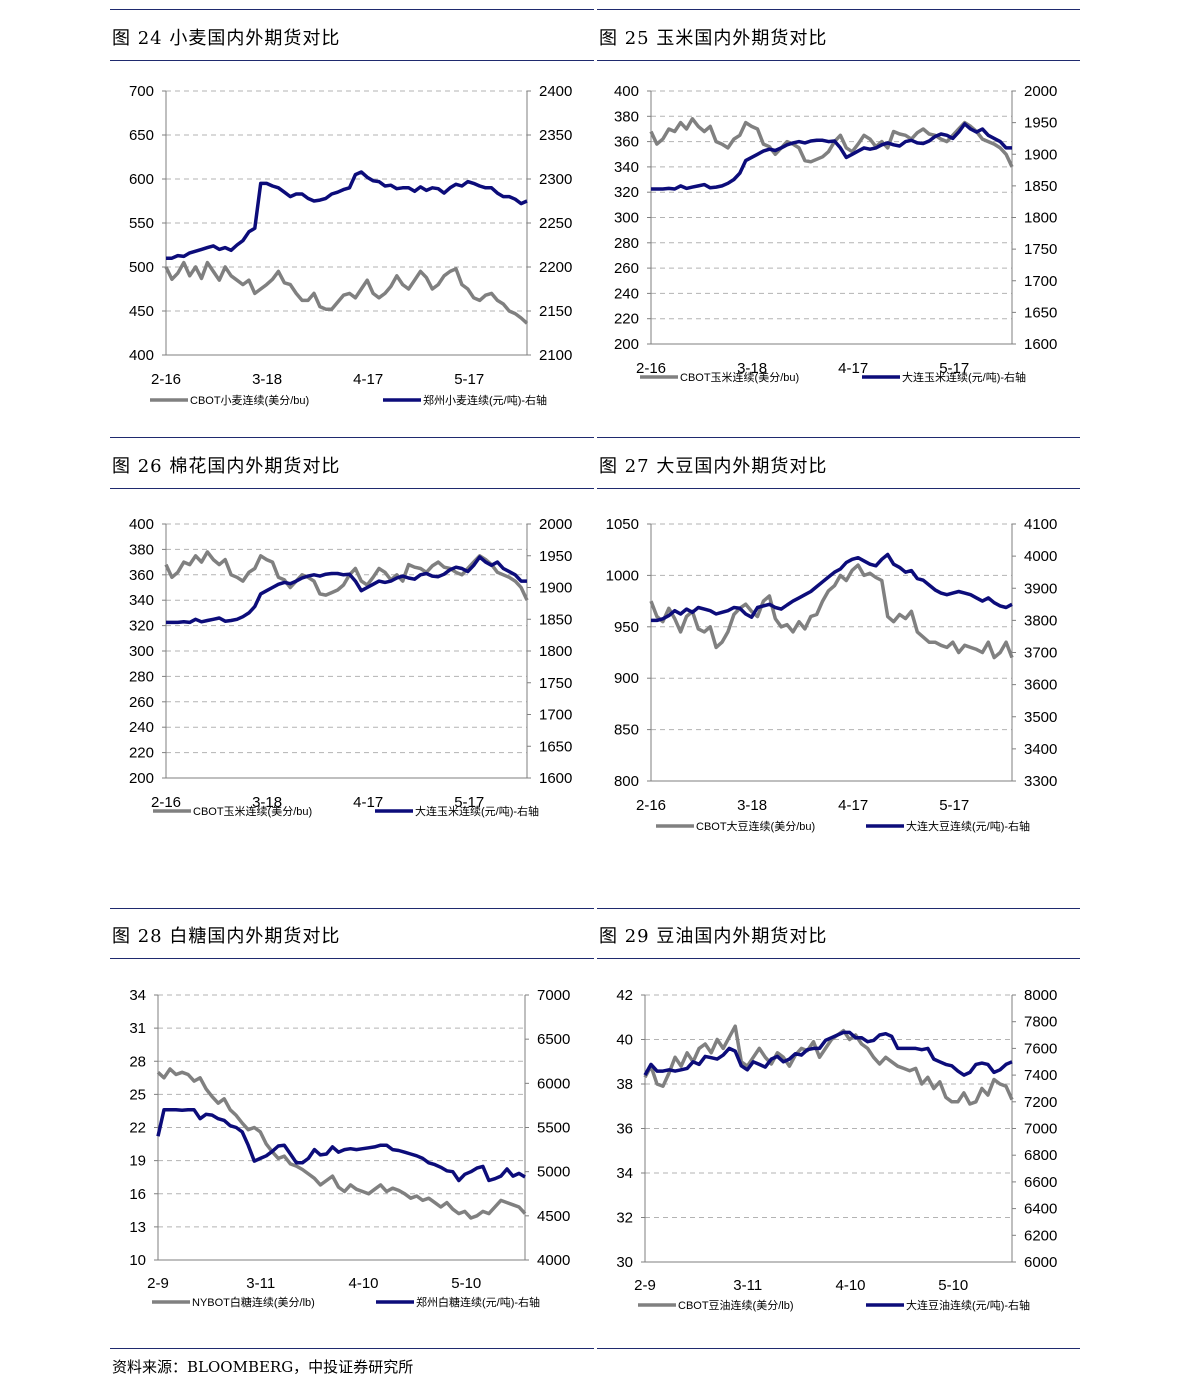 The height and width of the screenshot is (1395, 1191). Describe the element at coordinates (555, 311) in the screenshot. I see `y-right-tick-label: 2150` at that location.